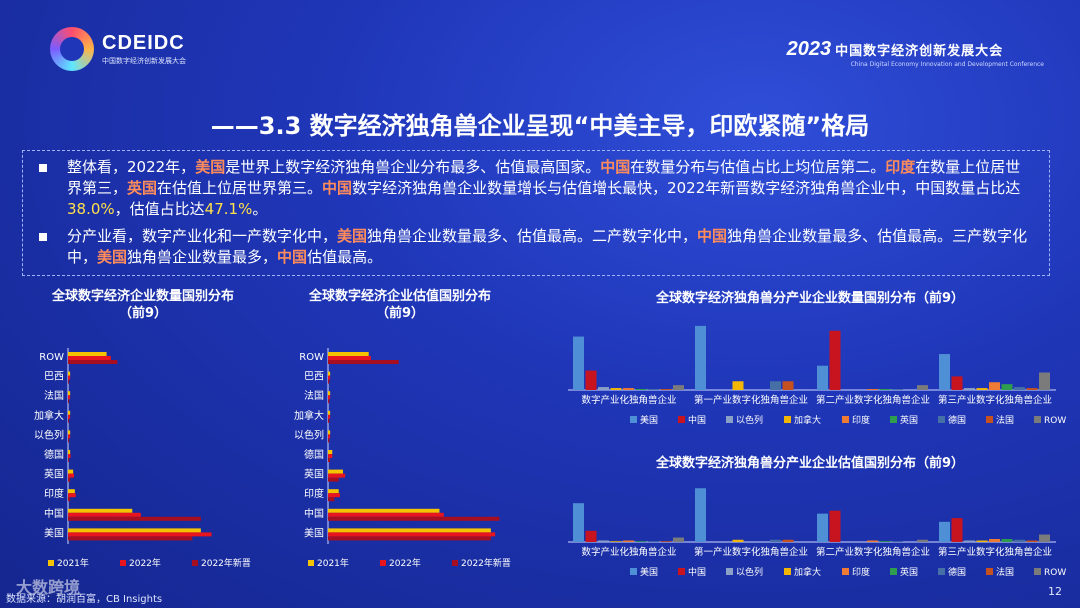 The height and width of the screenshot is (608, 1080). Describe the element at coordinates (649, 572) in the screenshot. I see `legend-label: 美国` at that location.